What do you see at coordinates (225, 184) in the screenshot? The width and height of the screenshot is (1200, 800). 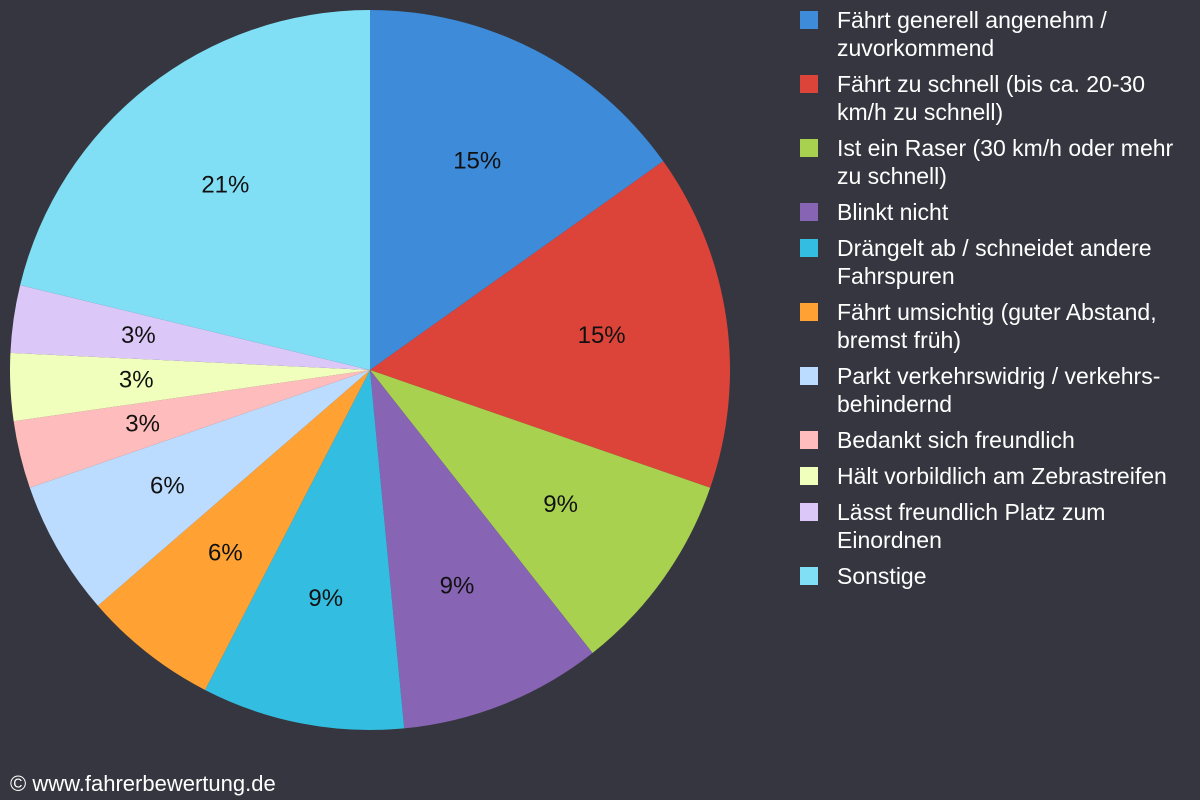 I see `data-label: 21%` at bounding box center [225, 184].